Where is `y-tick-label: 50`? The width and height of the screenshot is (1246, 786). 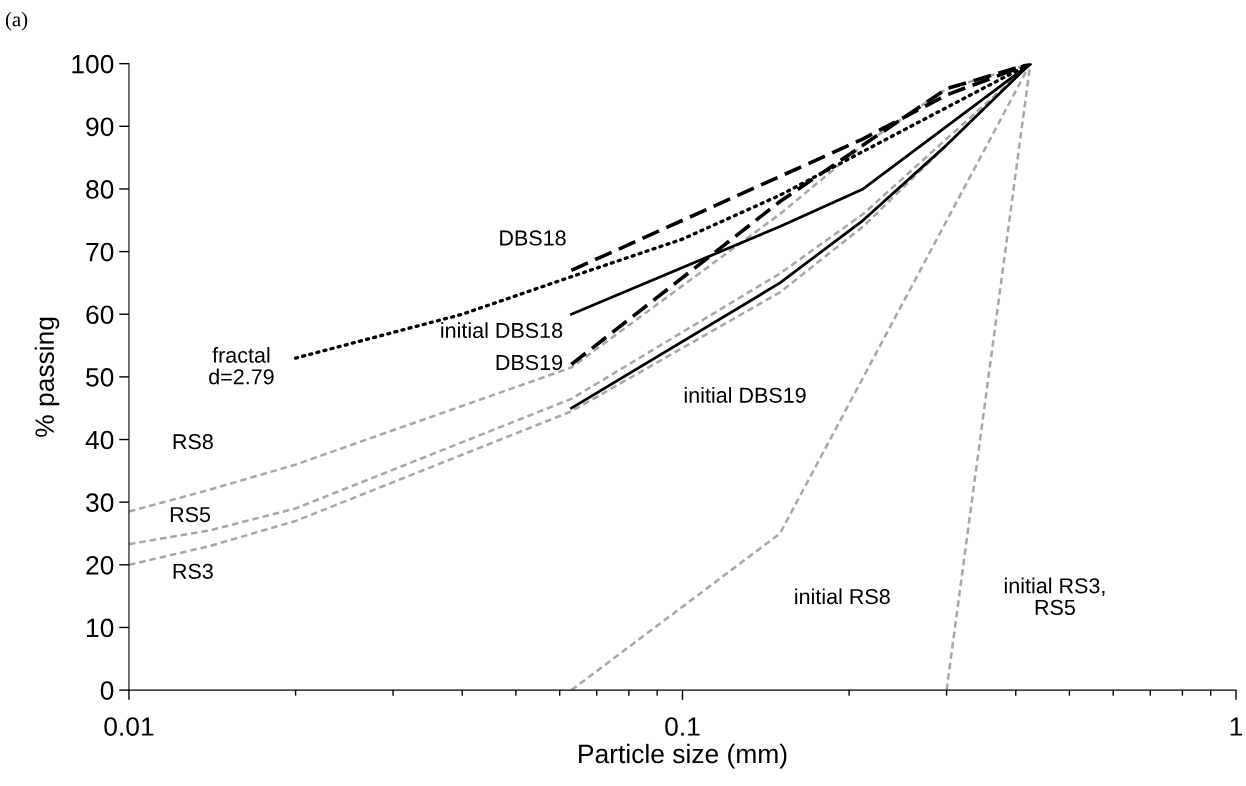
y-tick-label: 50 is located at coordinates (100, 377).